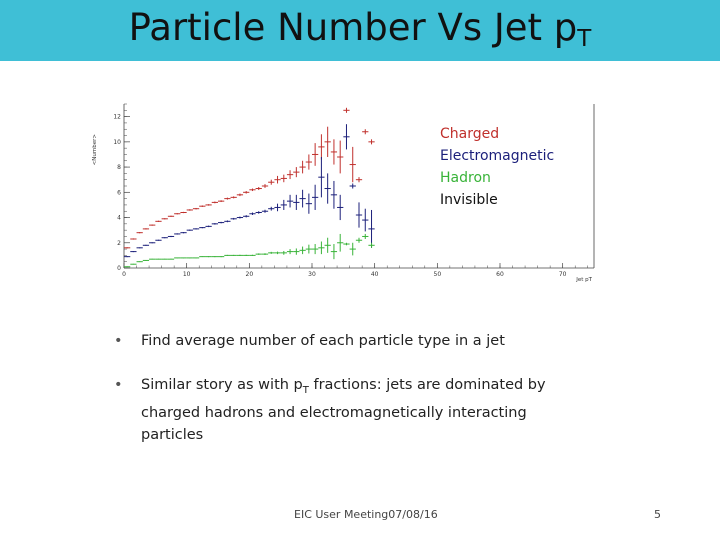  I want to click on y-tick-label: 8, so click(119, 167).